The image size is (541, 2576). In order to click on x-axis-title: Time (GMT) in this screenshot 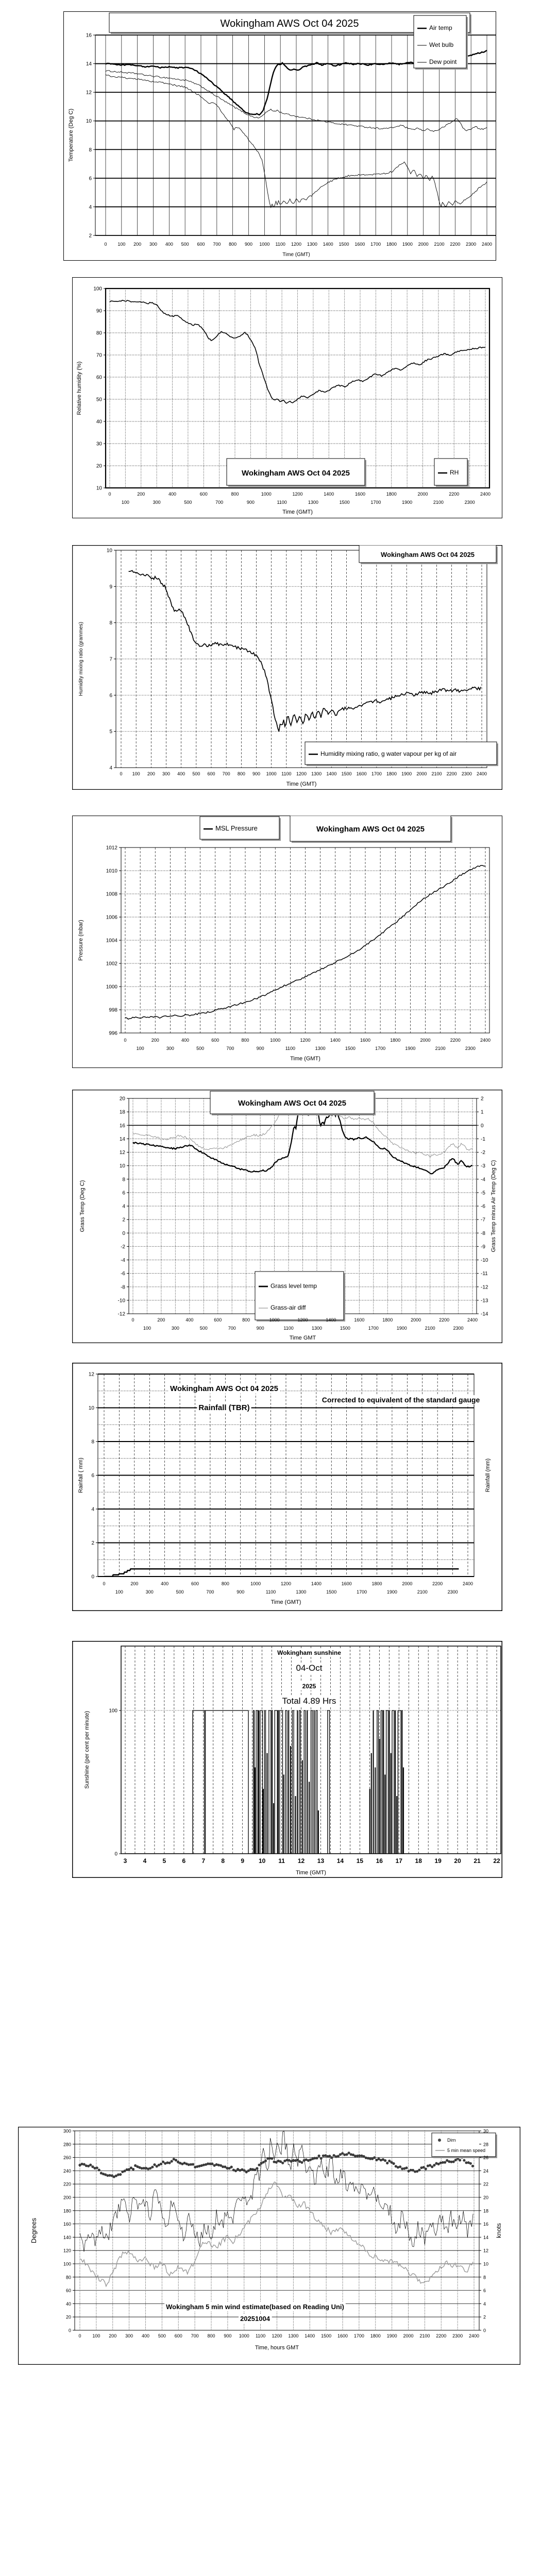, I will do `click(297, 512)`.